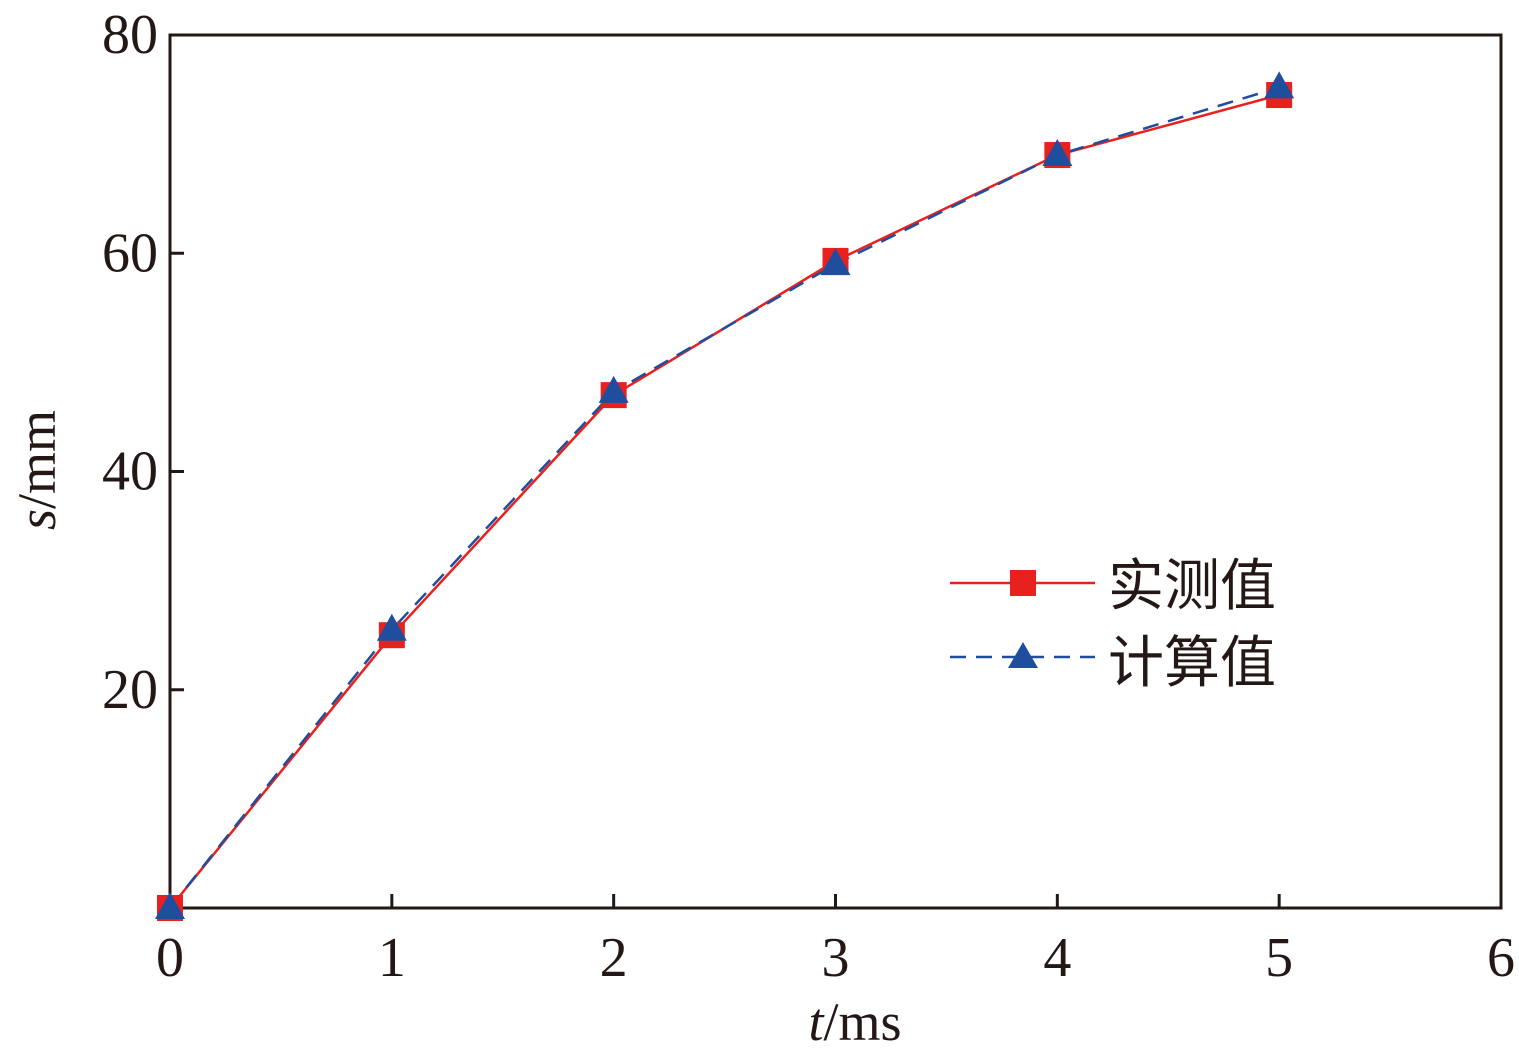 This screenshot has height=1062, width=1519. What do you see at coordinates (1279, 958) in the screenshot?
I see `x-tick-label: 5` at bounding box center [1279, 958].